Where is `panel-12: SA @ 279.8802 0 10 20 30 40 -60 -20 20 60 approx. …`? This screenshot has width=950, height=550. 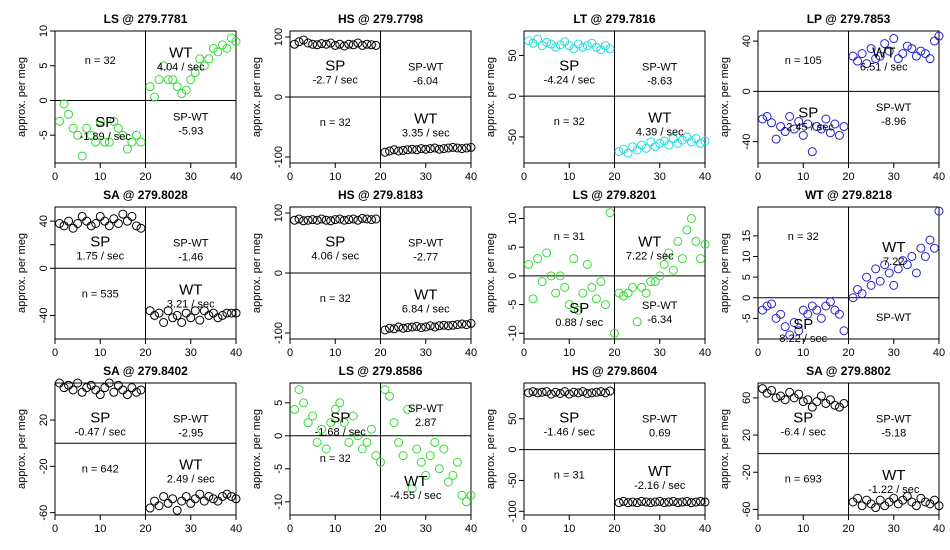 panel-12: SA @ 279.8802 0 10 20 30 40 -60 -20 20 60 approx. … is located at coordinates (832, 449).